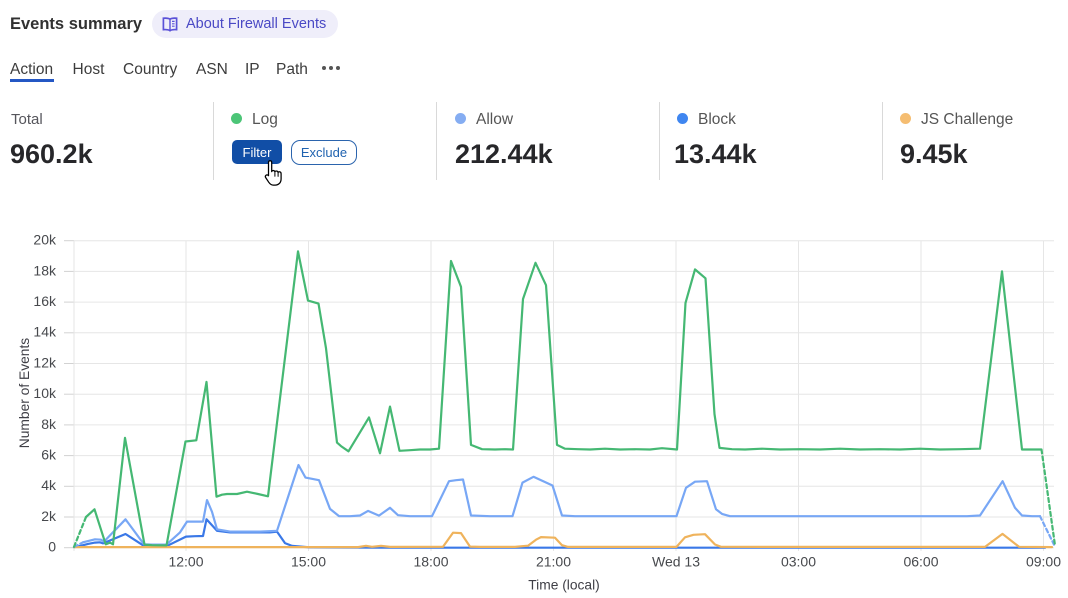  What do you see at coordinates (49, 455) in the screenshot?
I see `svg-text: 6k` at bounding box center [49, 455].